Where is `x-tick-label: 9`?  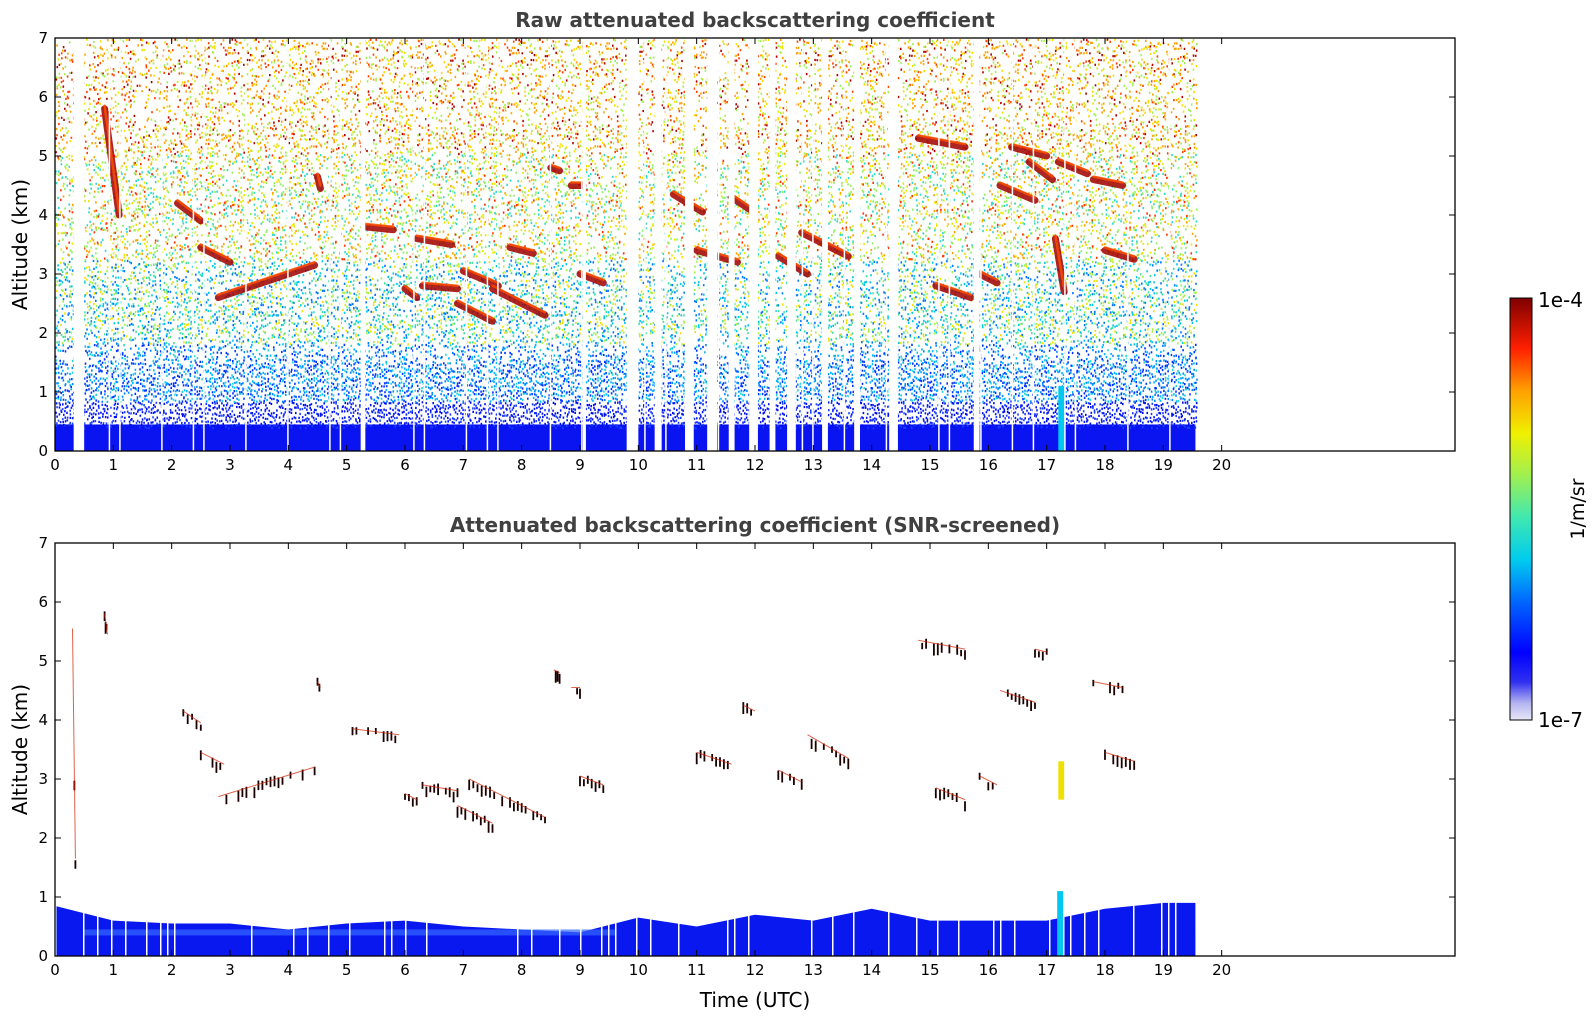 x-tick-label: 9 is located at coordinates (580, 970).